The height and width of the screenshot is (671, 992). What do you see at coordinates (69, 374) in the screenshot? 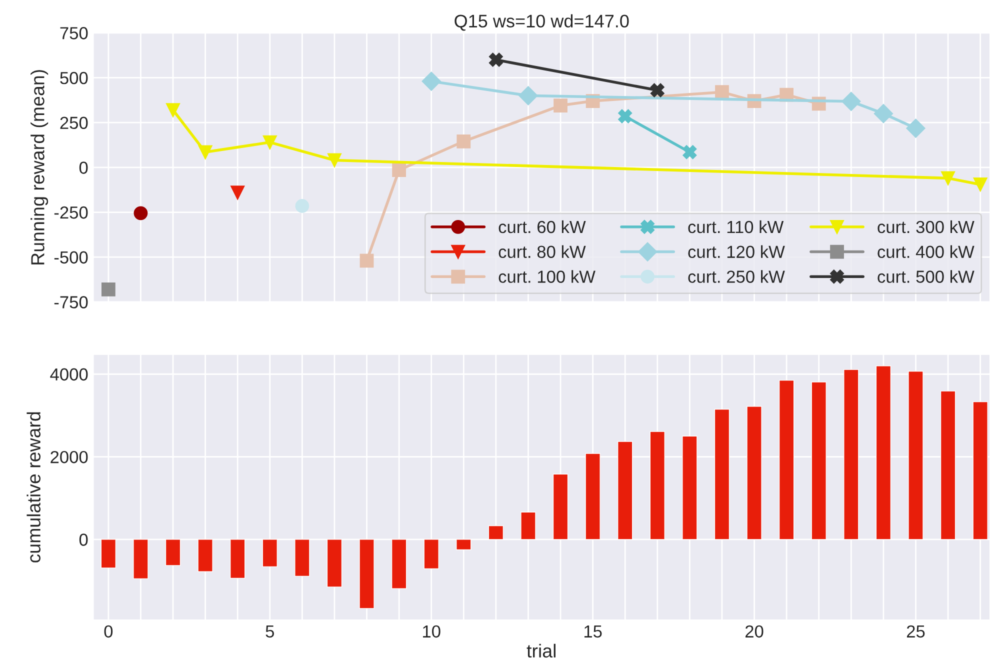
I see `y-tick-label: 4000` at bounding box center [69, 374].